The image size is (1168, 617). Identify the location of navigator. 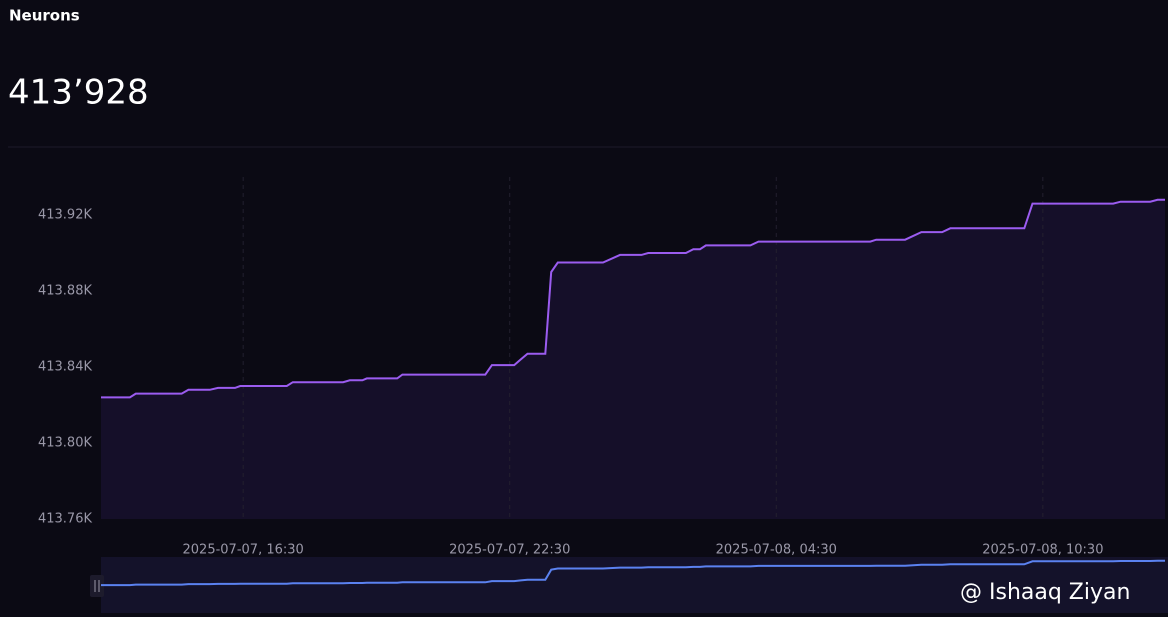
(634, 585).